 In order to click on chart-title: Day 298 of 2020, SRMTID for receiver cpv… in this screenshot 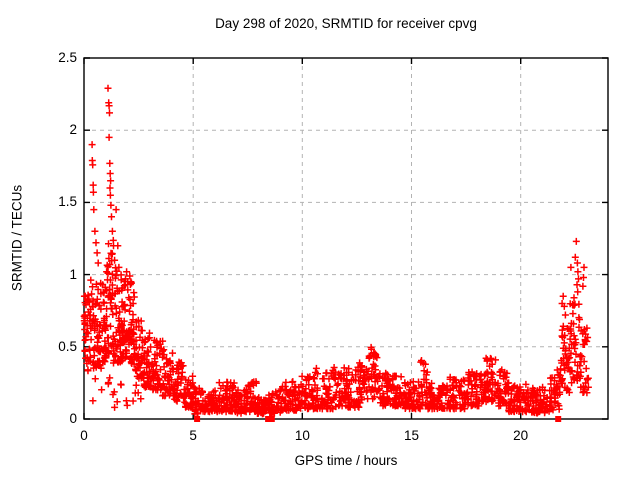, I will do `click(346, 23)`.